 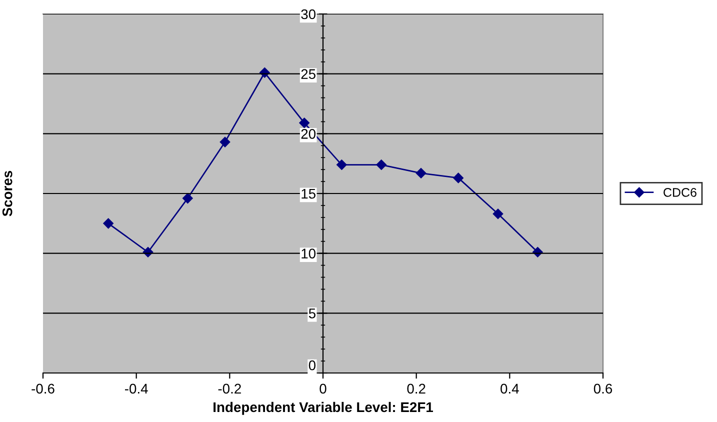 I want to click on x-tick-label: -0.4, so click(x=136, y=389).